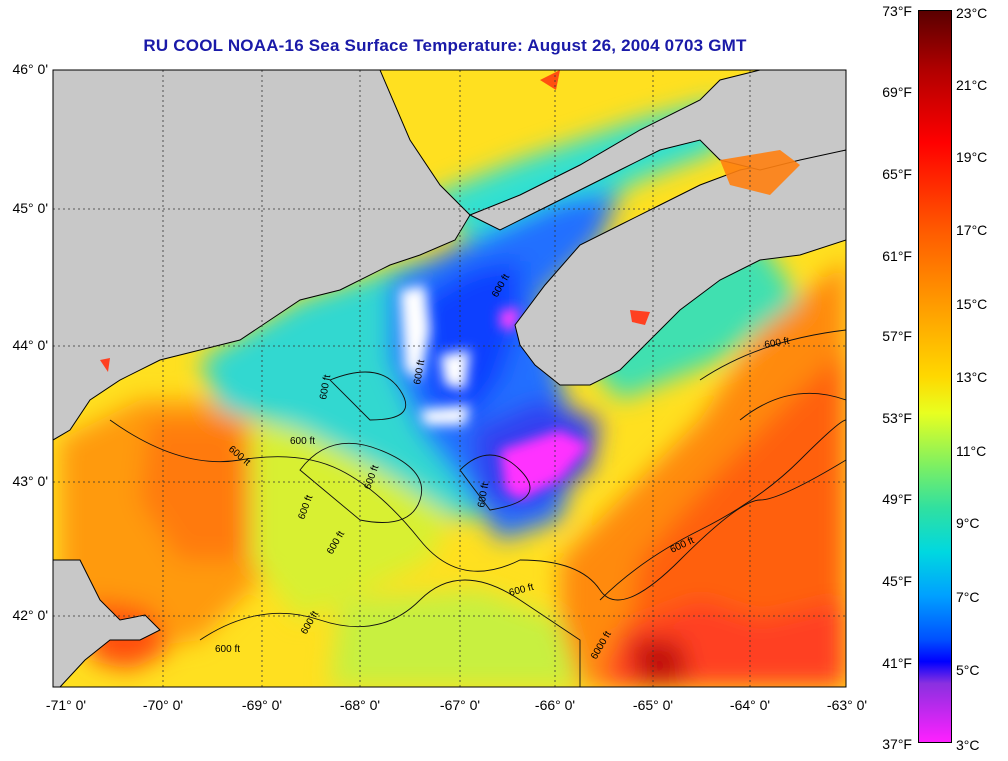 The height and width of the screenshot is (761, 1008). I want to click on fahrenheit-tick: 41°F, so click(897, 663).